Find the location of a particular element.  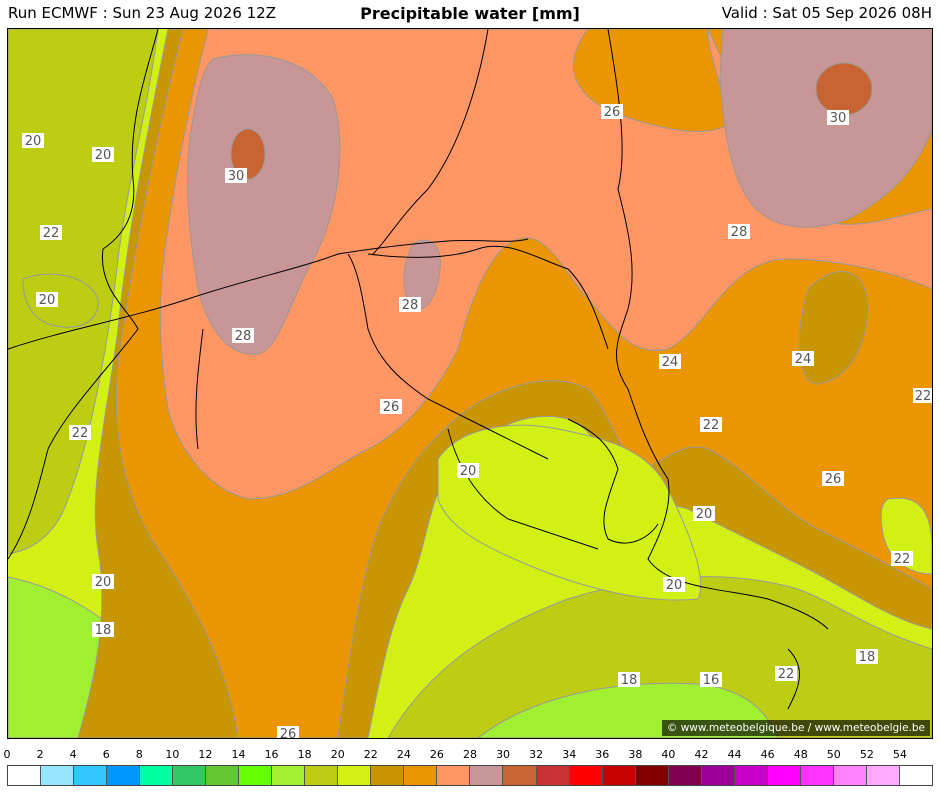

zone-30-32-ne is located at coordinates (844, 89).